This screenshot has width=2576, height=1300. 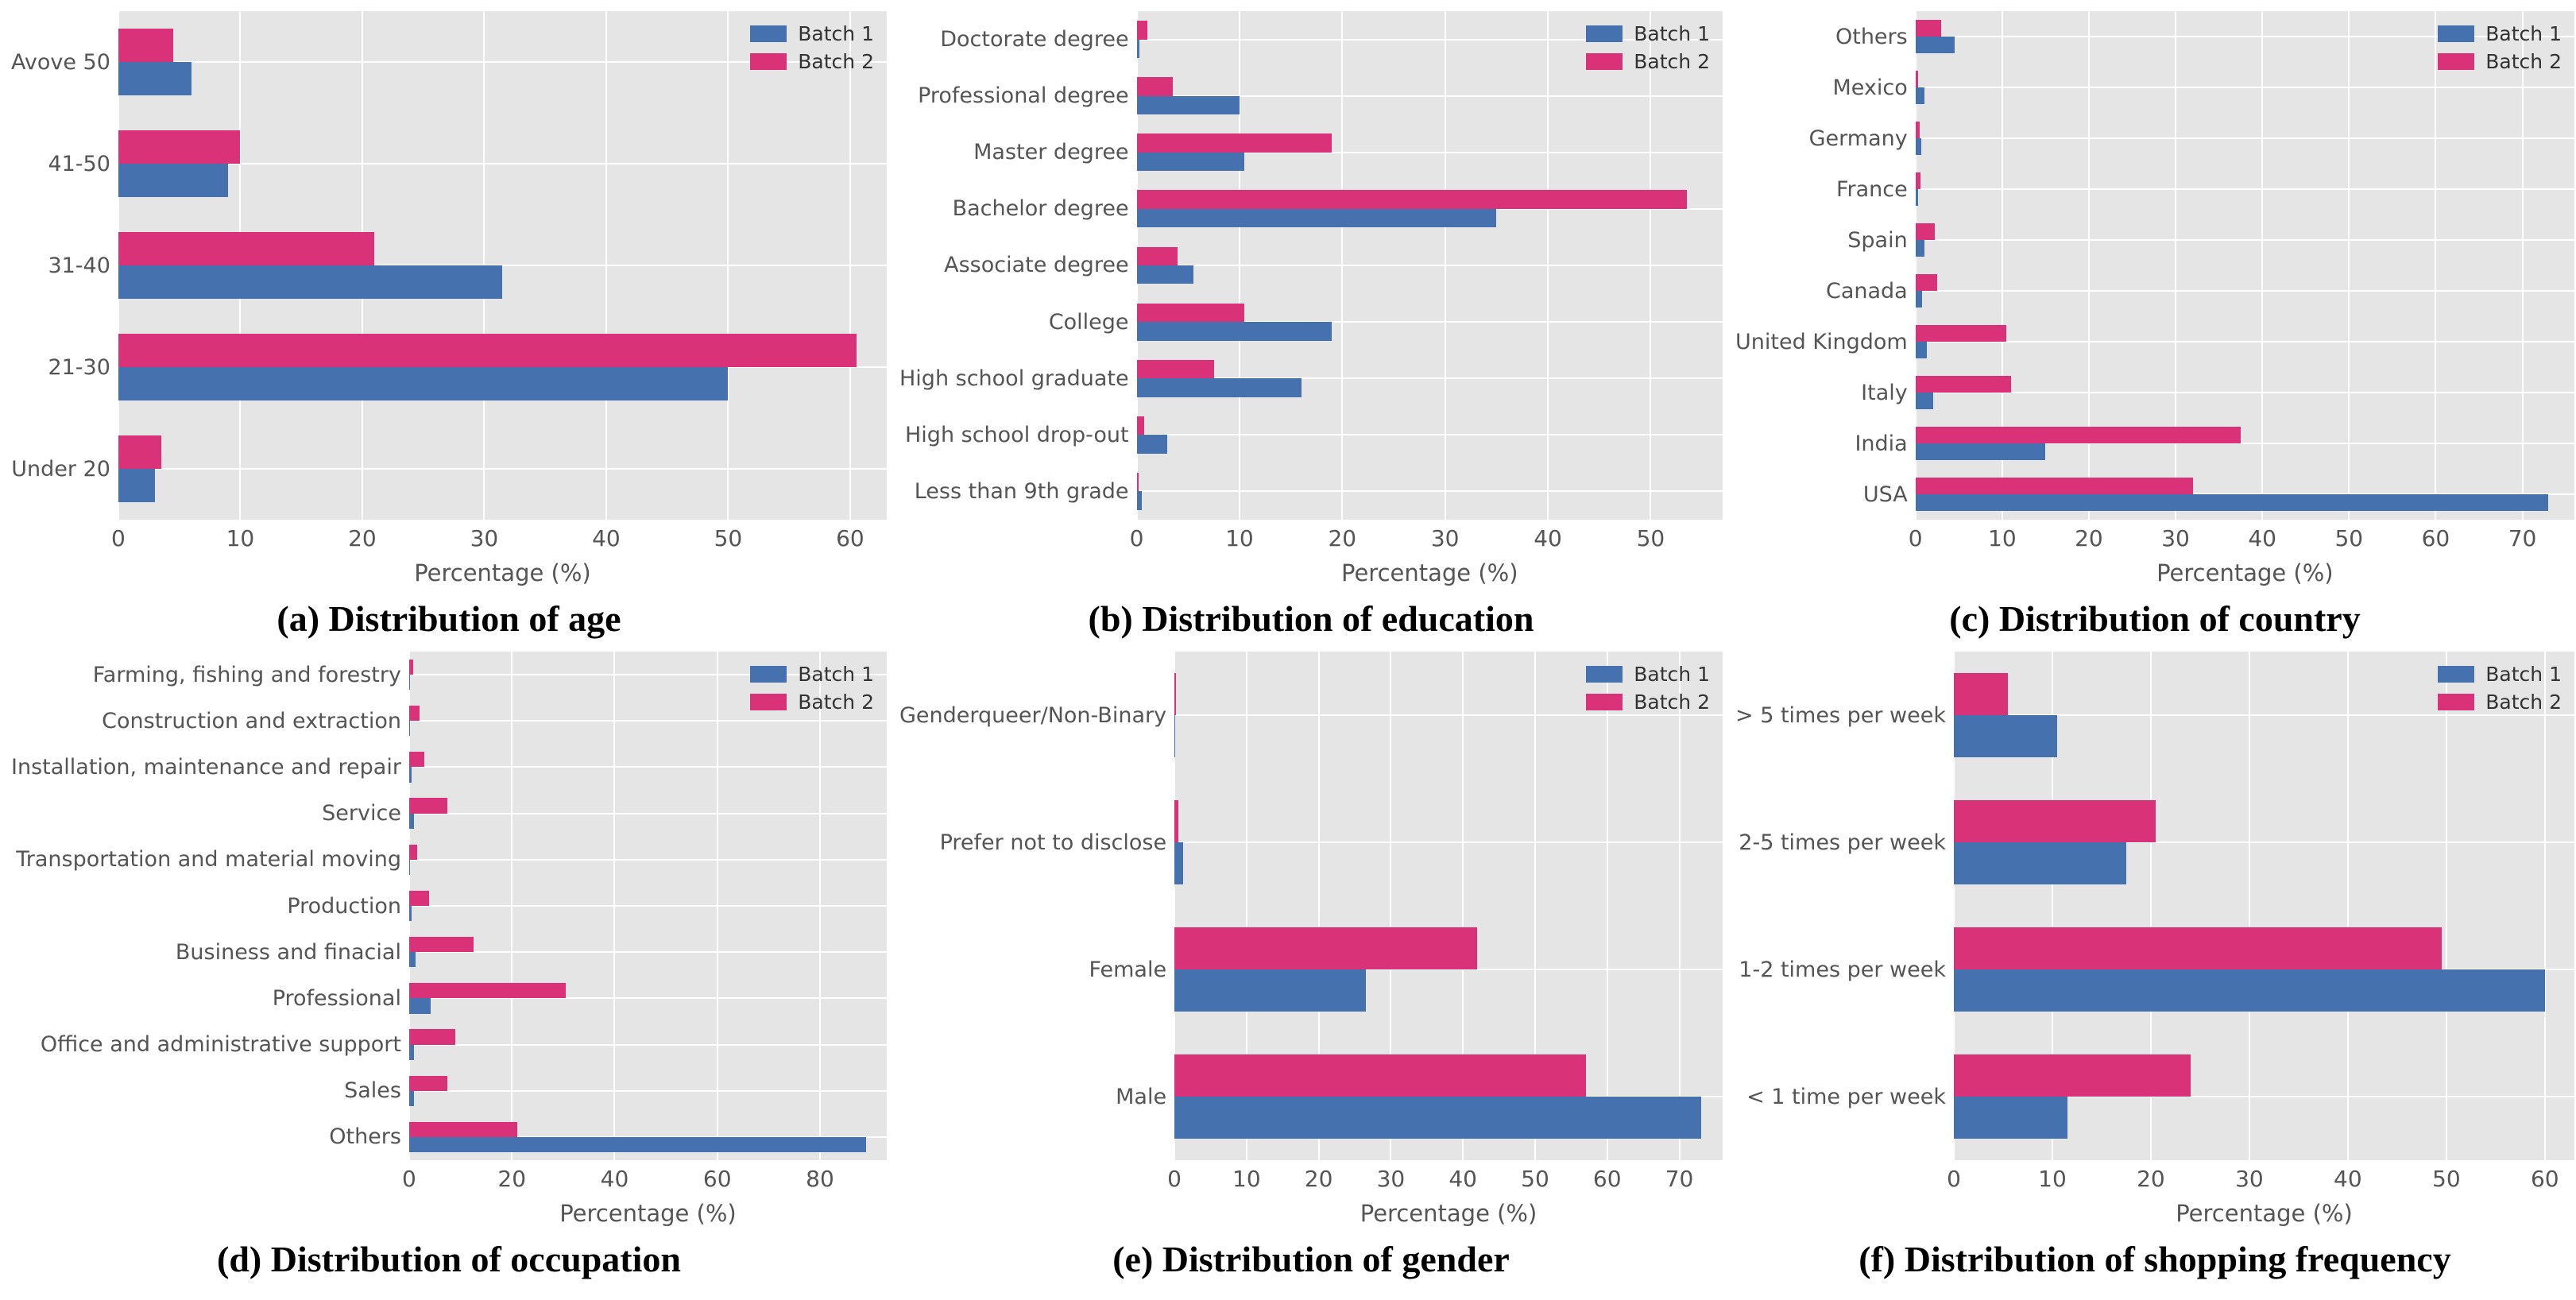 What do you see at coordinates (2348, 1179) in the screenshot?
I see `x-tick-label: 40` at bounding box center [2348, 1179].